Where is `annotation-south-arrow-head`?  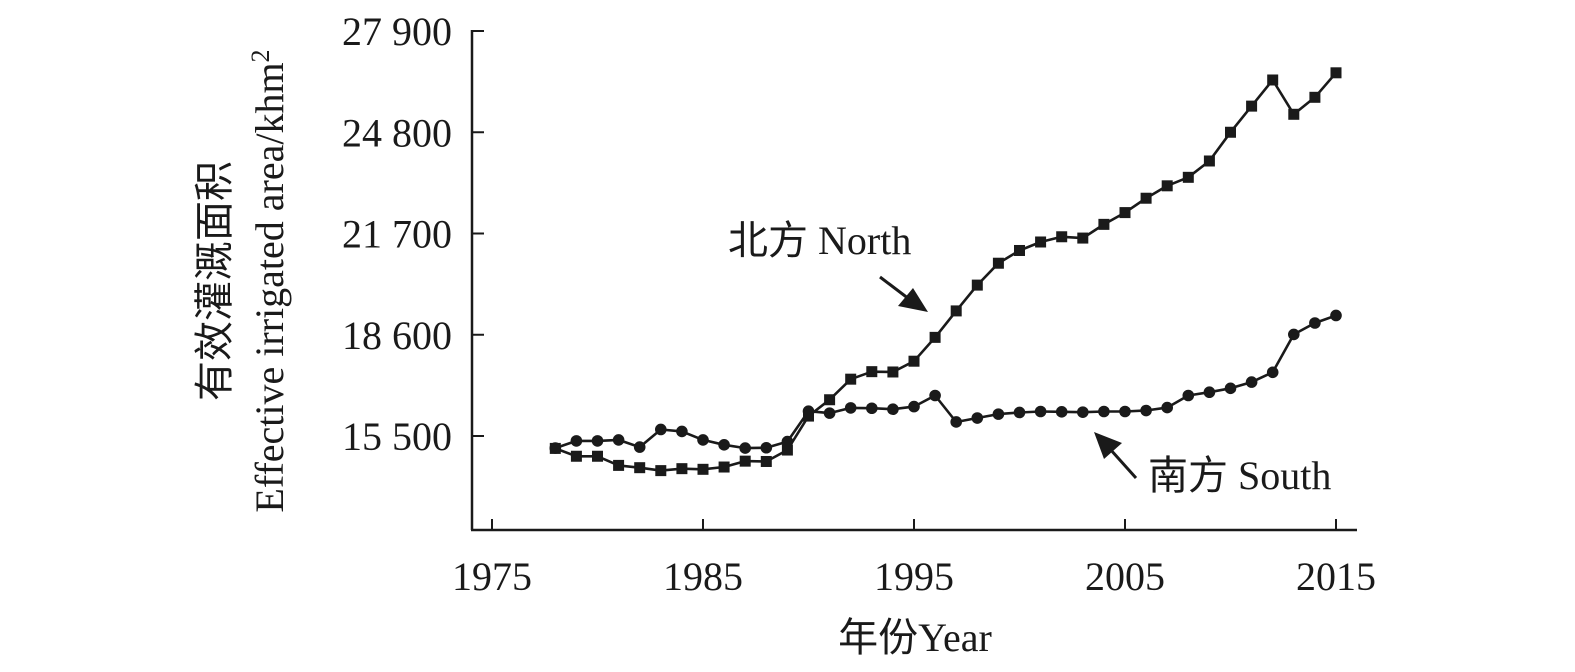 annotation-south-arrow-head is located at coordinates (1108, 445).